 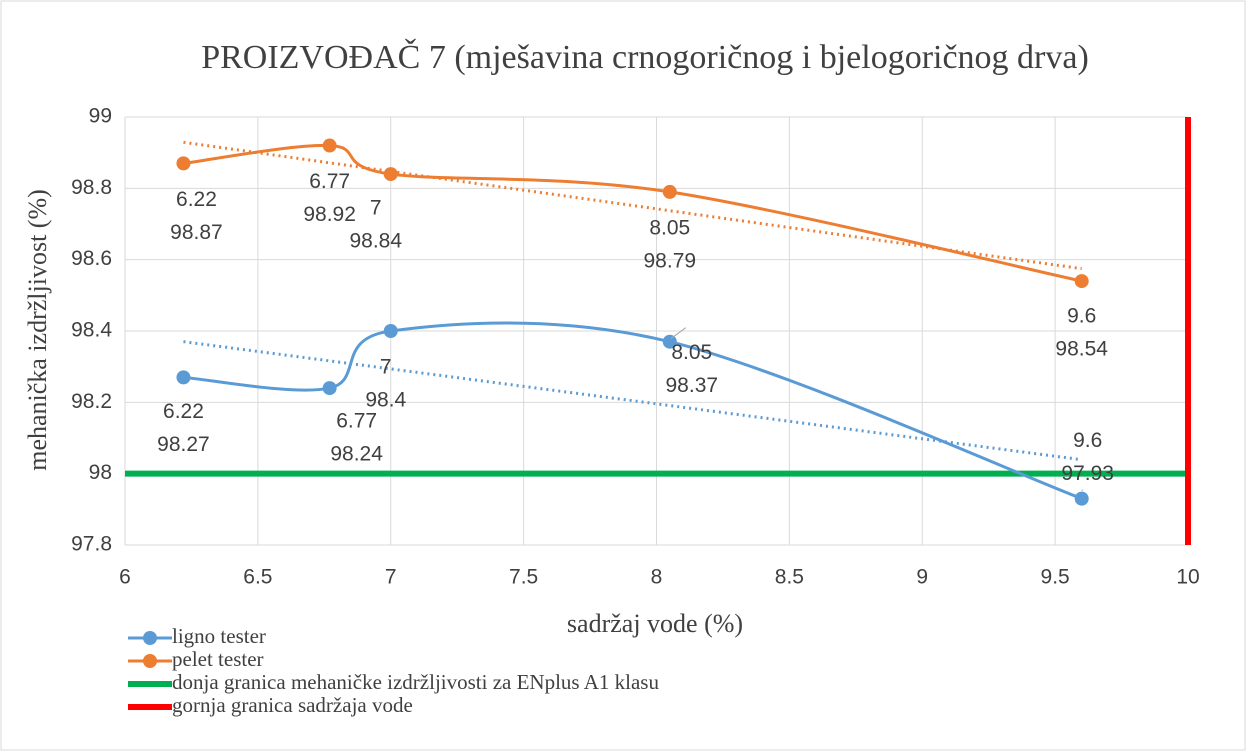 What do you see at coordinates (37, 330) in the screenshot?
I see `y-axis-label: mehanička izdržljivost (%)` at bounding box center [37, 330].